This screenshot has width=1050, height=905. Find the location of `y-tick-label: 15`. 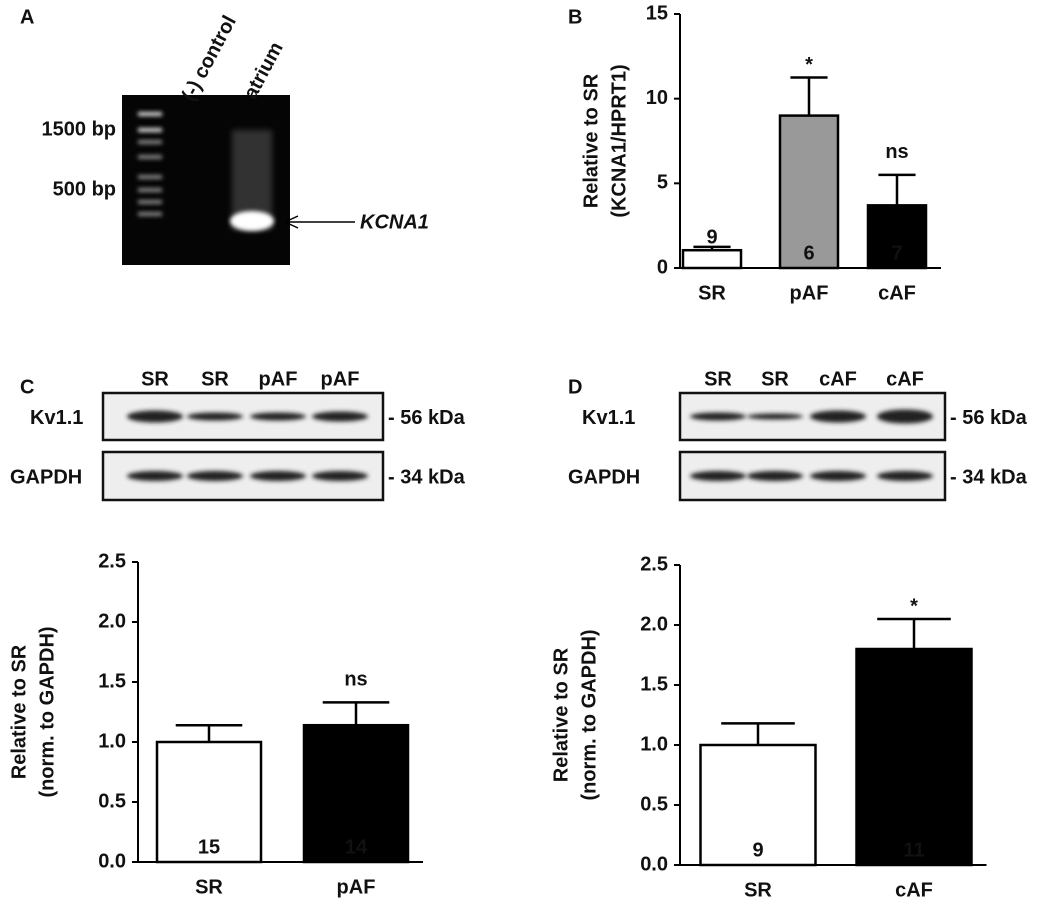

y-tick-label: 15 is located at coordinates (657, 13).